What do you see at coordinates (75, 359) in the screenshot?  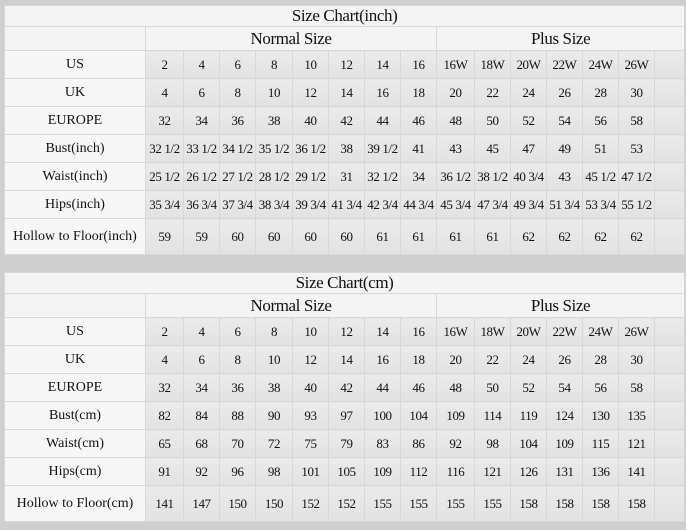 I see `row-label: UK` at bounding box center [75, 359].